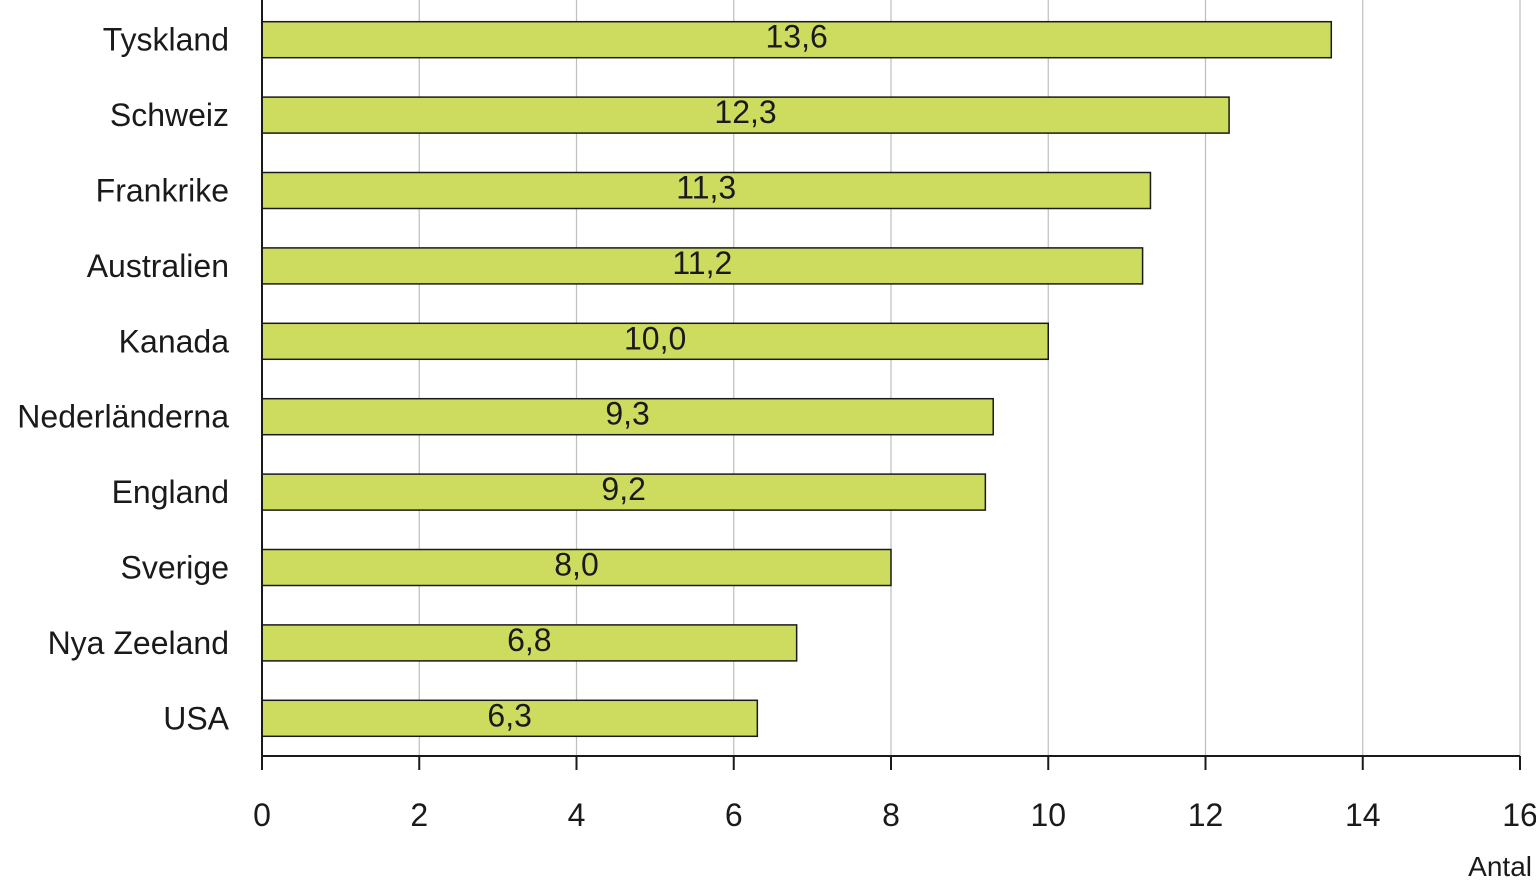 This screenshot has width=1536, height=880. Describe the element at coordinates (166, 40) in the screenshot. I see `category-label: Tyskland` at that location.